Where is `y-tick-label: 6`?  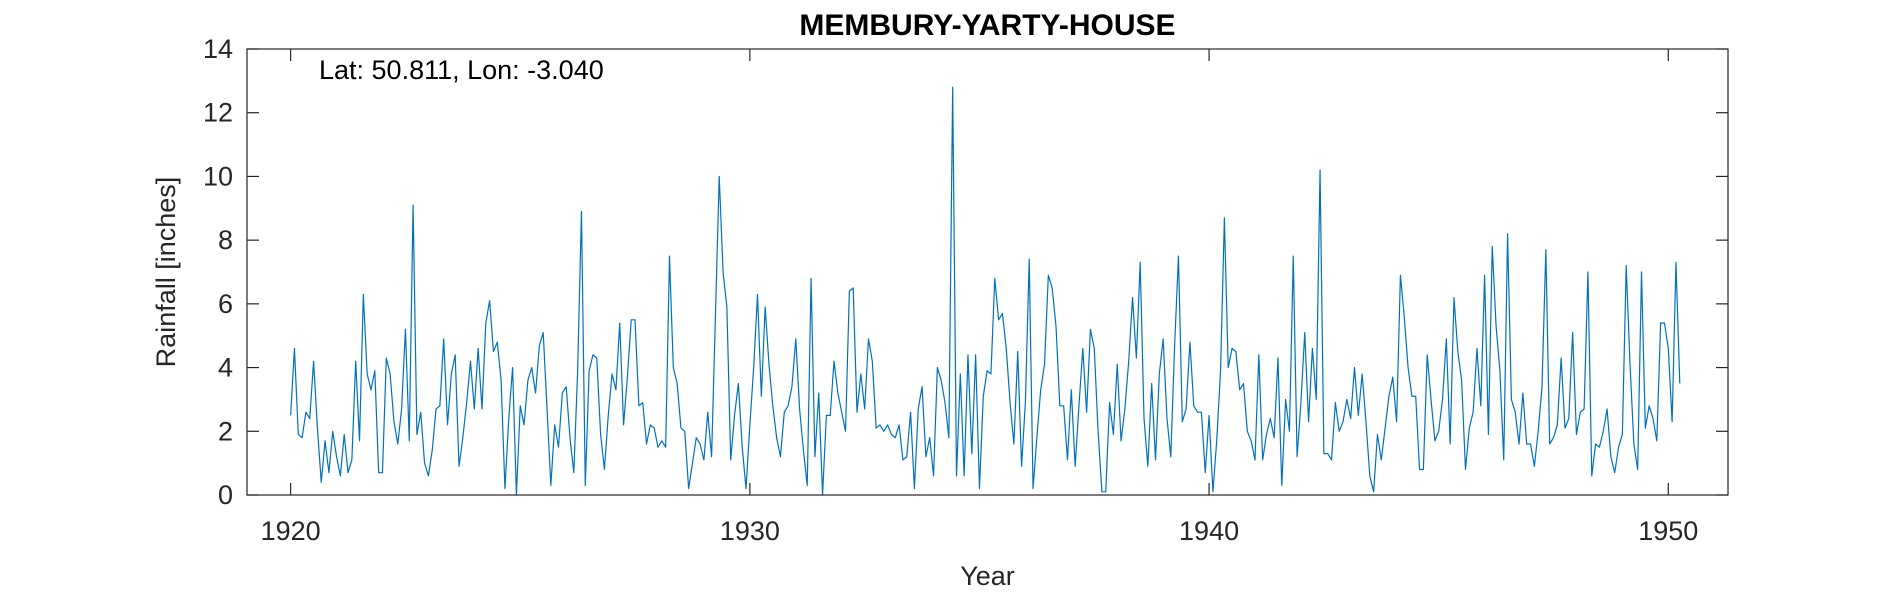 y-tick-label: 6 is located at coordinates (225, 304).